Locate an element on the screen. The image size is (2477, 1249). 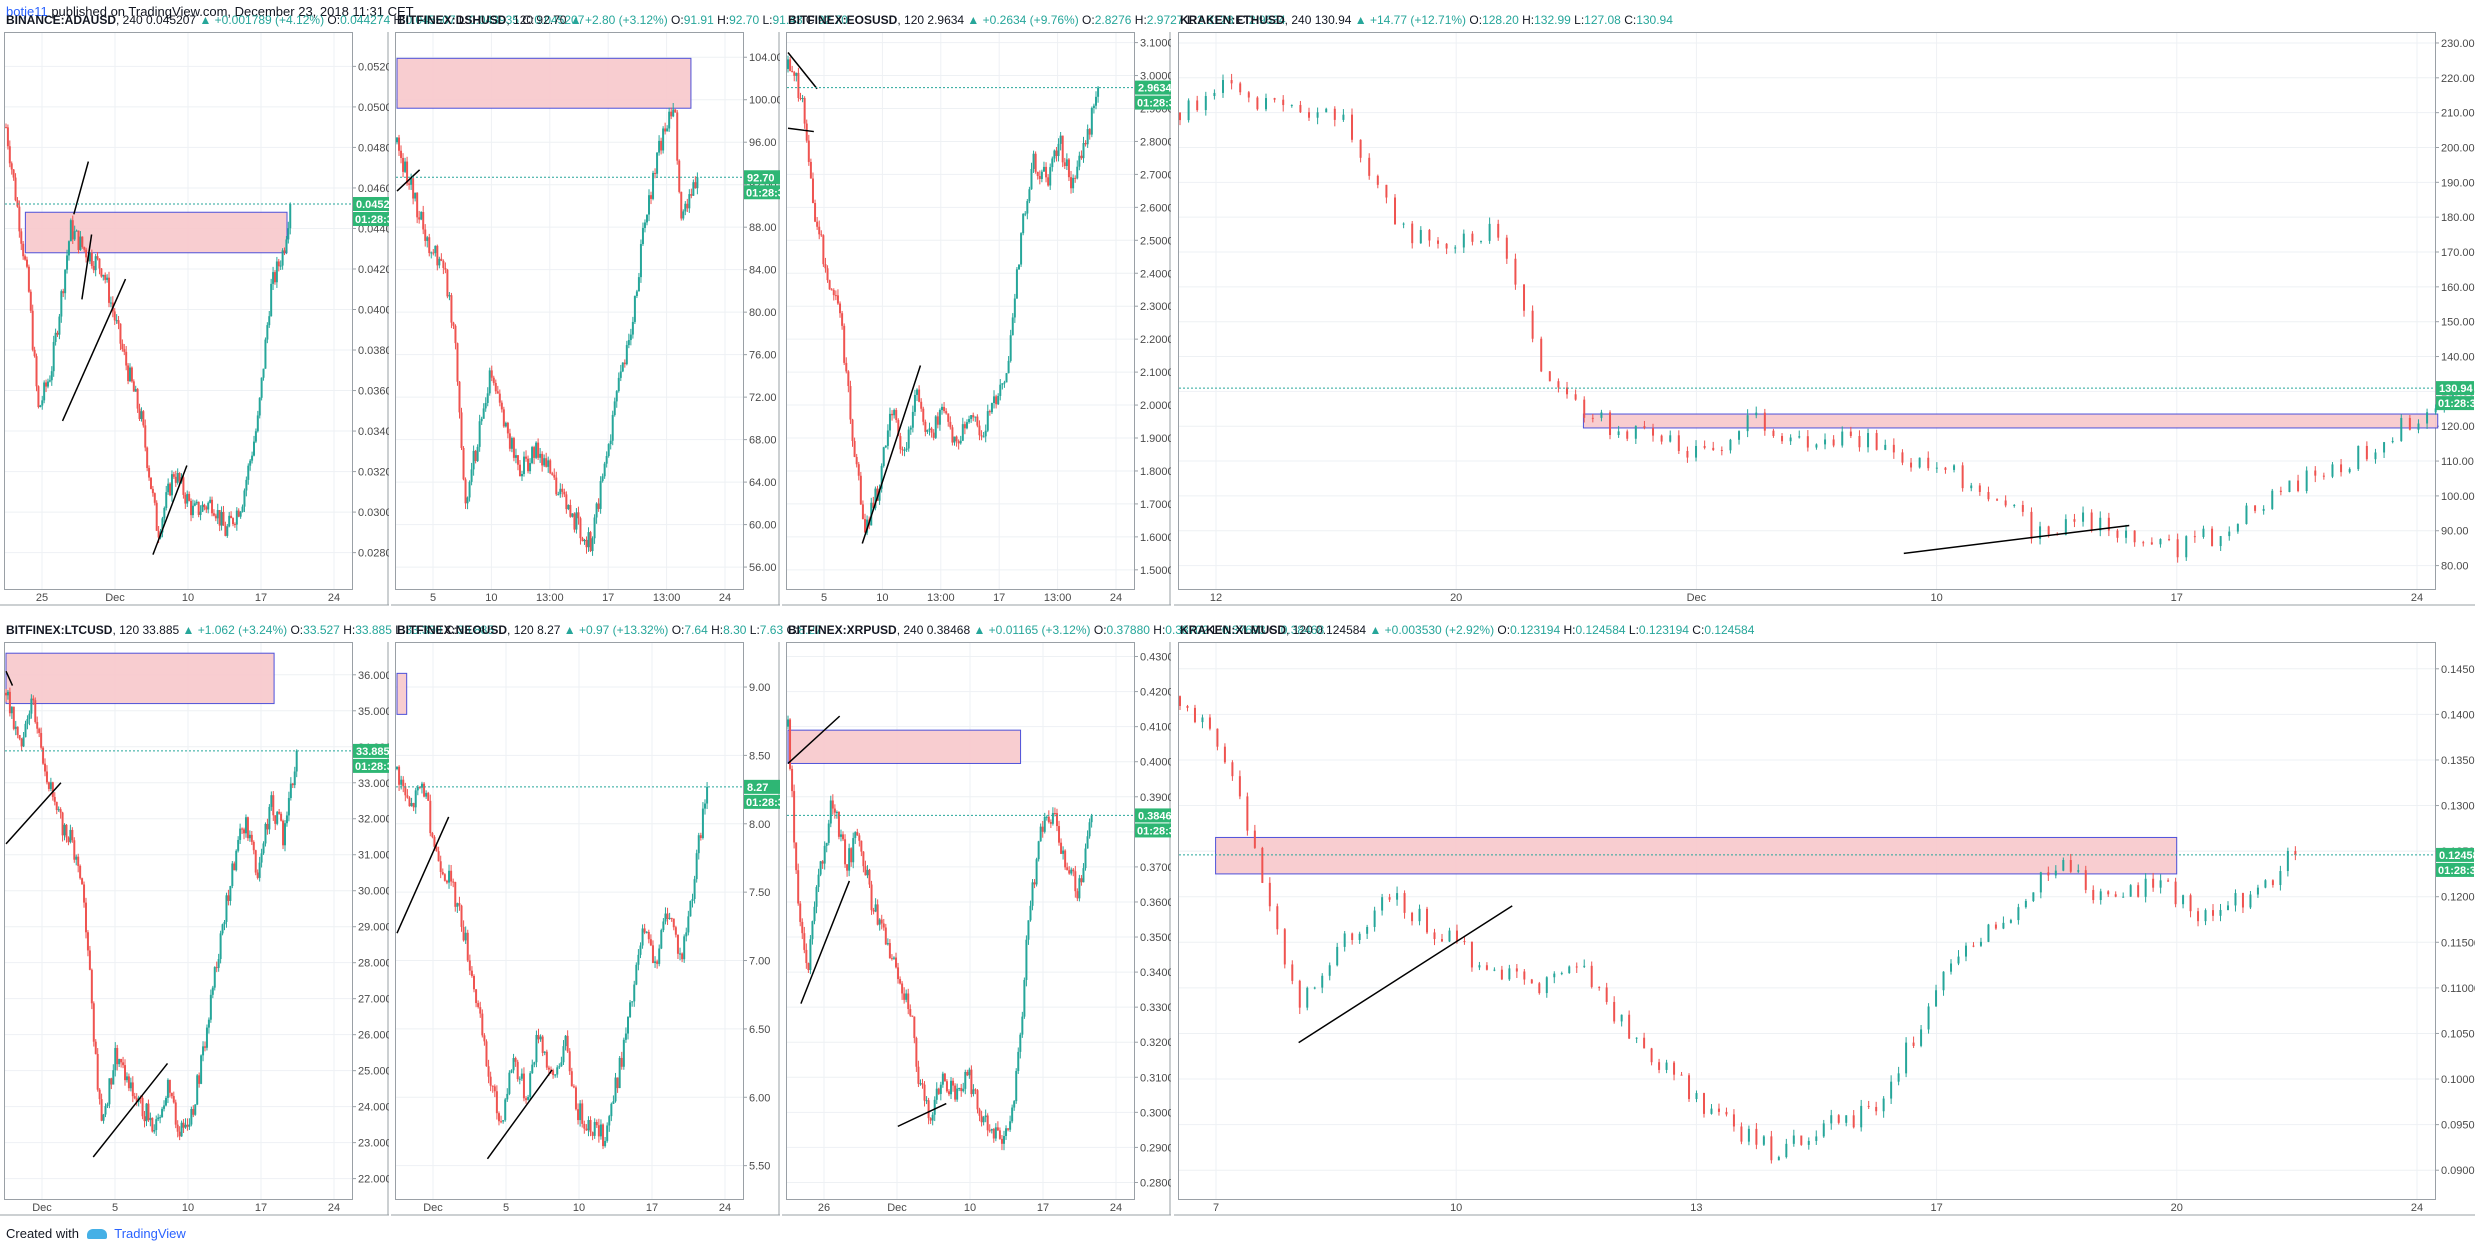
header-separator: O: is located at coordinates (1474, 20).